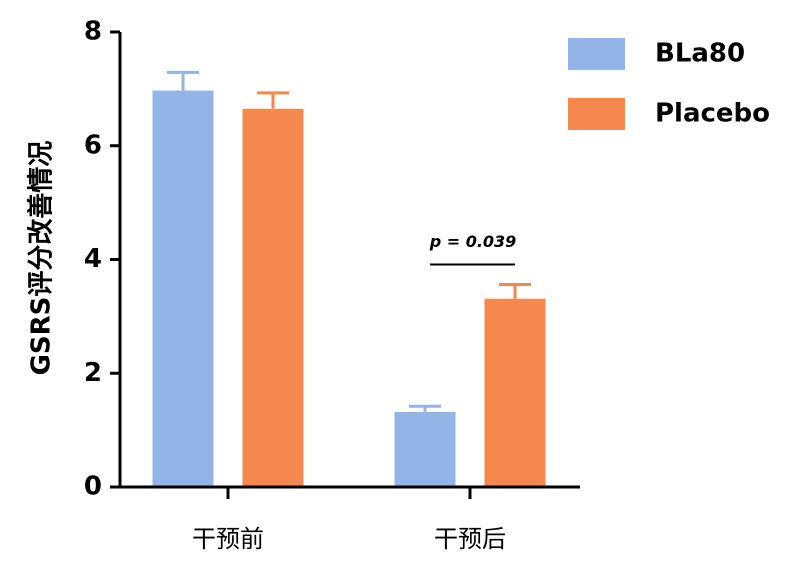 This screenshot has height=577, width=800. What do you see at coordinates (93, 259) in the screenshot?
I see `y-tick-label: 4` at bounding box center [93, 259].